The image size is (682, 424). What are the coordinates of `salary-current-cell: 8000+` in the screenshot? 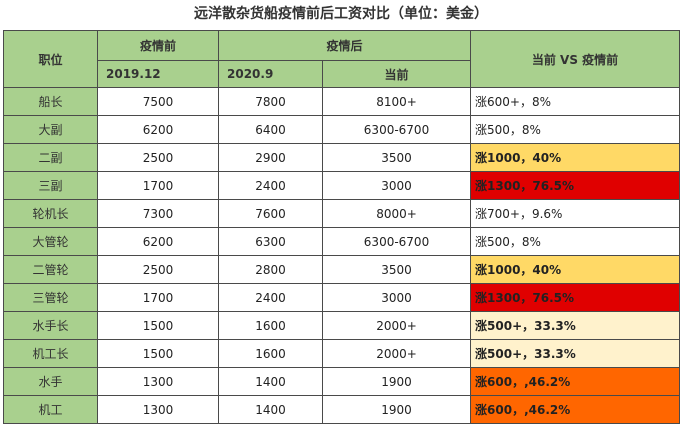 It's located at (396, 213).